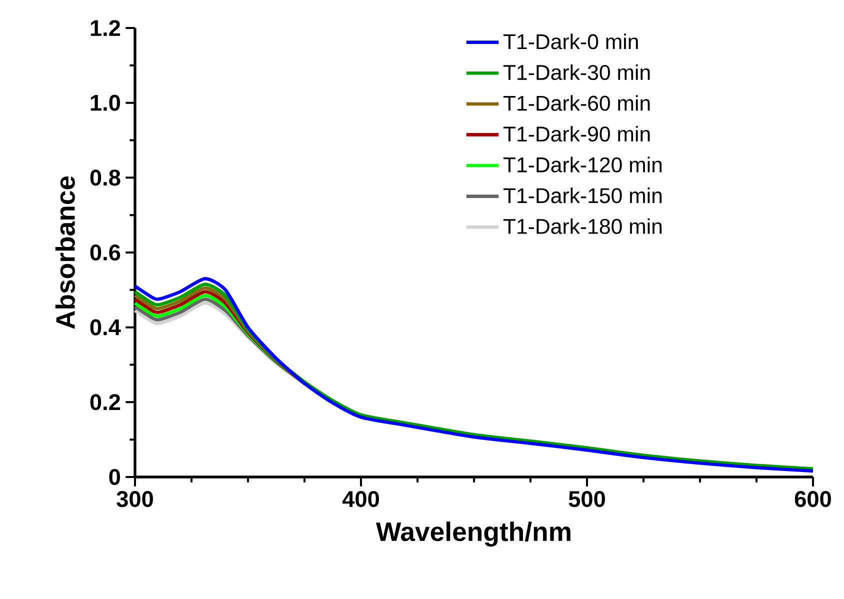 The width and height of the screenshot is (844, 599). I want to click on y-tick-label: 1.2, so click(105, 28).